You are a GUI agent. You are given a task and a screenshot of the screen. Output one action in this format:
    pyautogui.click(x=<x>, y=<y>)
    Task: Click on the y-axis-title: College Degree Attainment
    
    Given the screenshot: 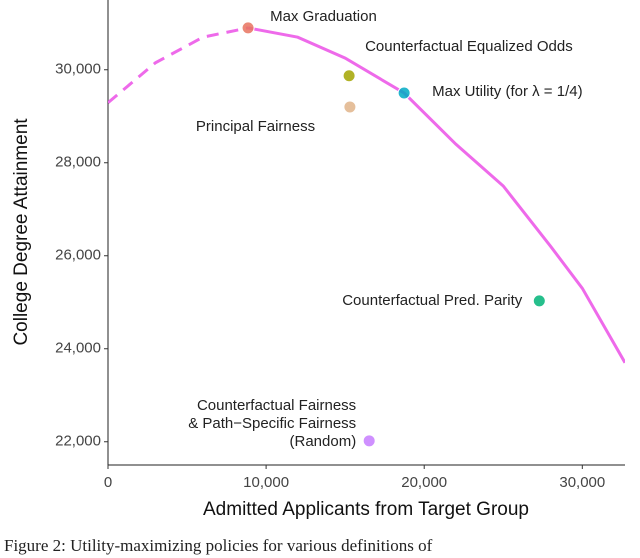 What is the action you would take?
    pyautogui.click(x=21, y=232)
    